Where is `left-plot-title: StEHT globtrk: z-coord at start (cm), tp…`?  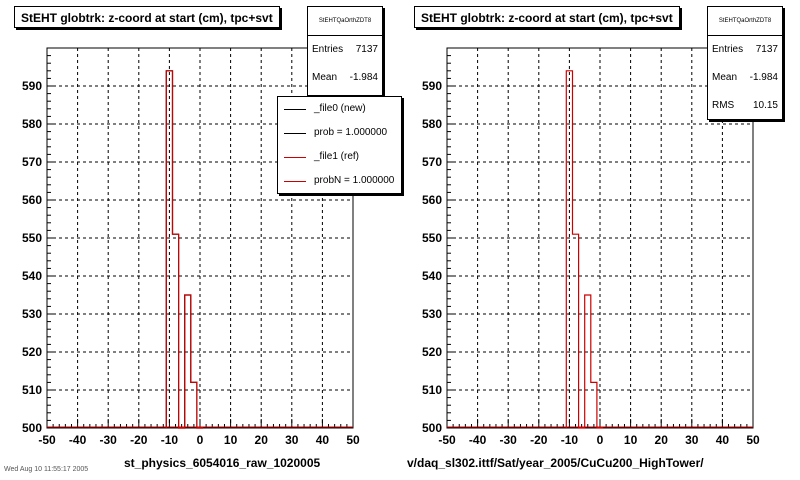 left-plot-title: StEHT globtrk: z-coord at start (cm), tp… is located at coordinates (147, 17).